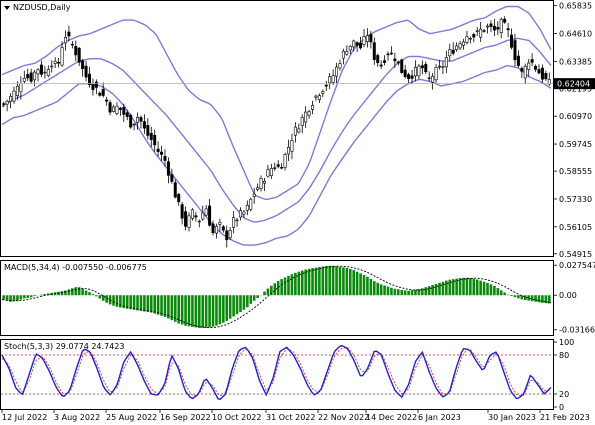 This screenshot has height=425, width=595. Describe the element at coordinates (185, 417) in the screenshot. I see `time-tick-label: 16 Sep 2022` at that location.